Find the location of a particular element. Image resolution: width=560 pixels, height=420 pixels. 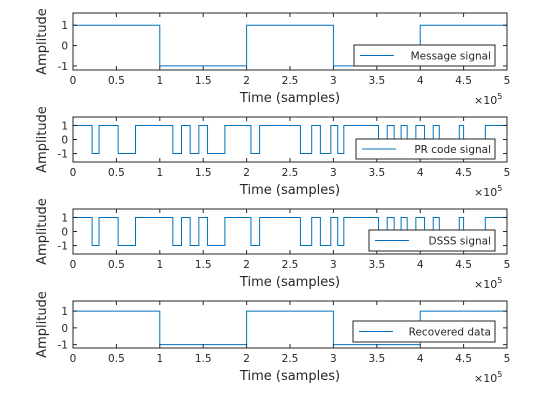

legend-label: Recovered data is located at coordinates (450, 333).